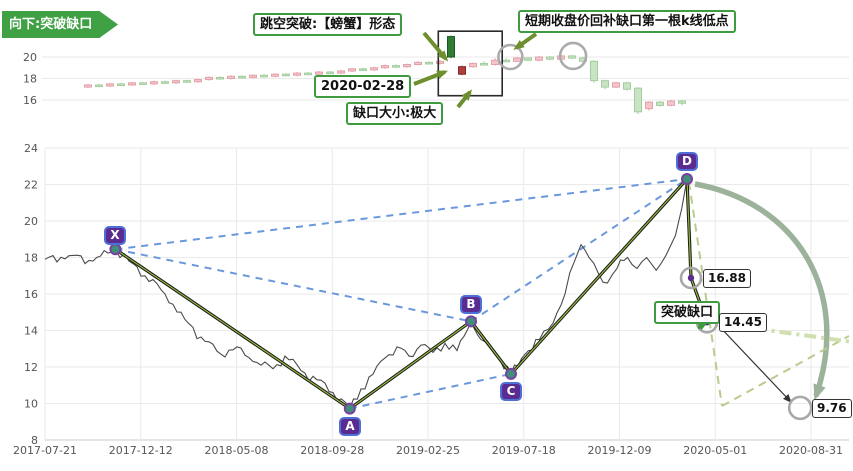  Describe the element at coordinates (811, 450) in the screenshot. I see `svg-text: 2020-08-31` at that location.